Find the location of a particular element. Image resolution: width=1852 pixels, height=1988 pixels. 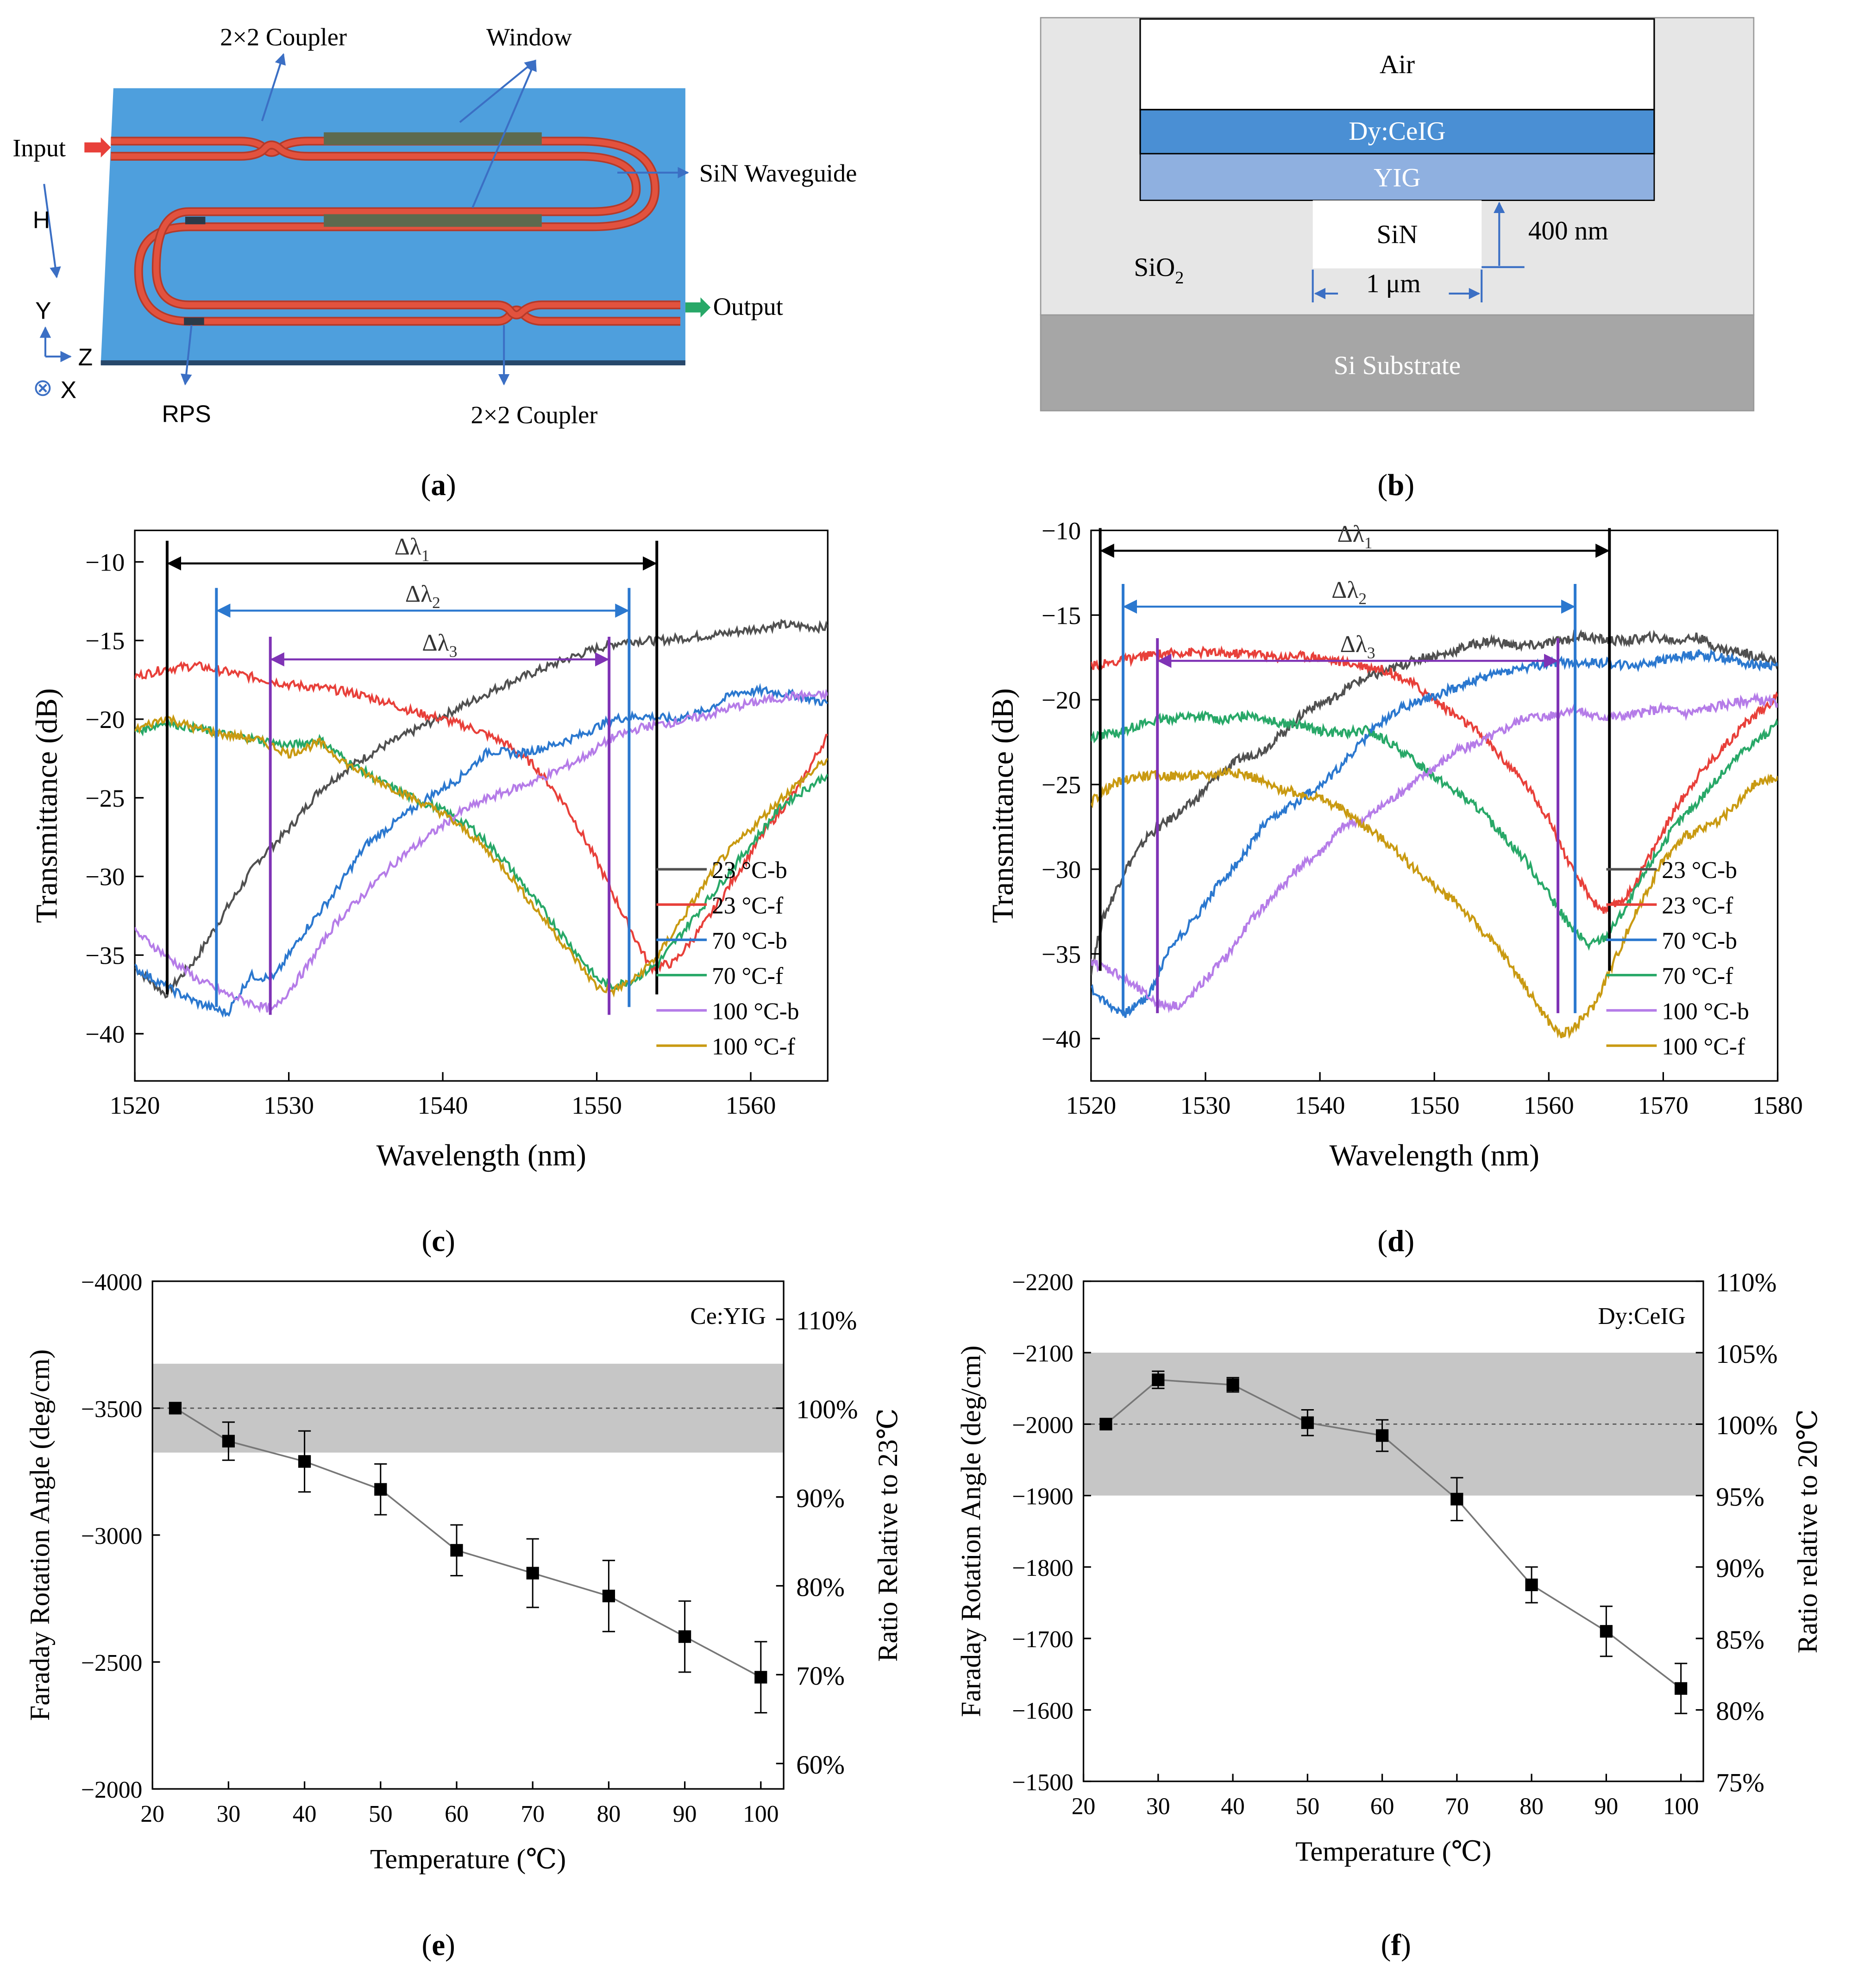

material-annotation: Ce:YIG is located at coordinates (728, 1317).